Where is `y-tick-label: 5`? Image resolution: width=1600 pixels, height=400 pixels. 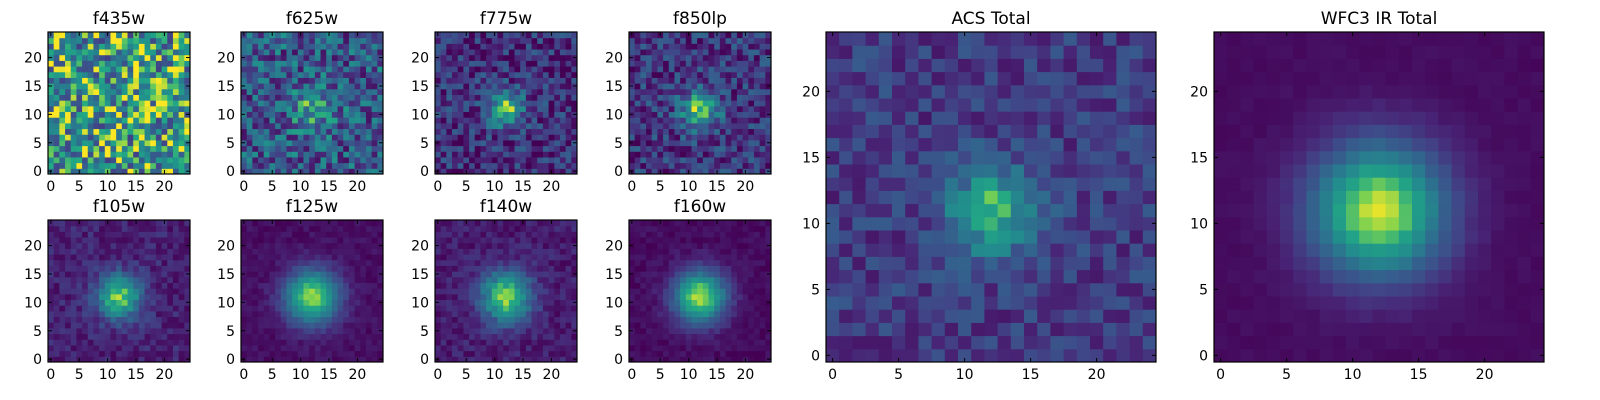 y-tick-label: 5 is located at coordinates (230, 332).